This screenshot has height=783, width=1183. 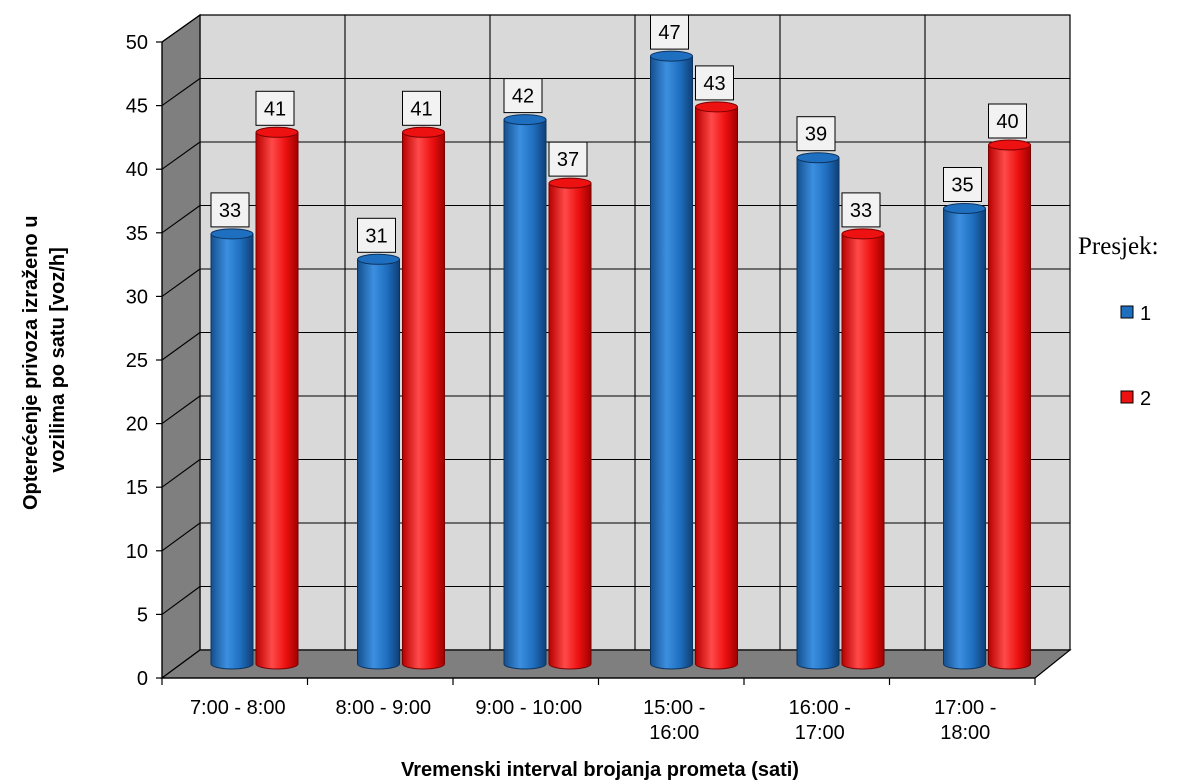 I want to click on data-label-text: 43, so click(x=714, y=84).